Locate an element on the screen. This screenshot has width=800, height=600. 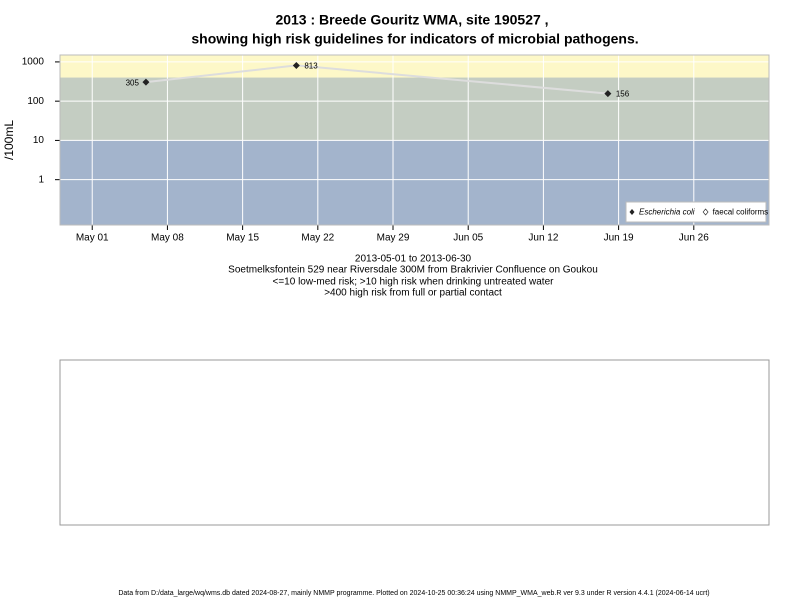
x-tick-label: Jun 26 is located at coordinates (694, 238).